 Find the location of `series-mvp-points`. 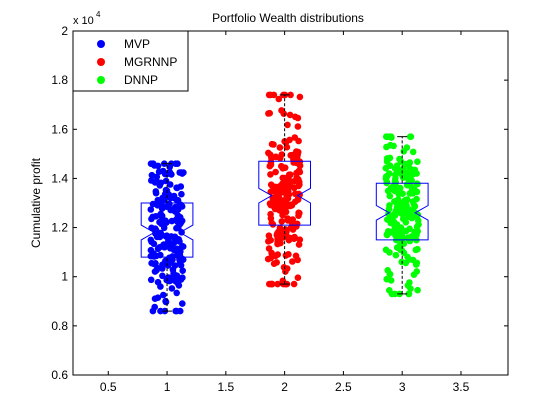

series-mvp-points is located at coordinates (167, 237).